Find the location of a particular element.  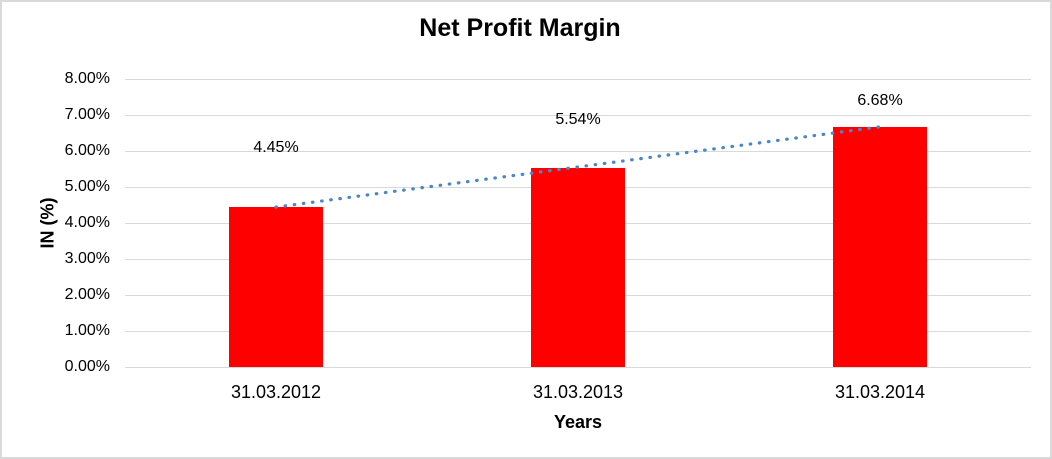

y-axis-tick-label: 1.00% is located at coordinates (87, 330).